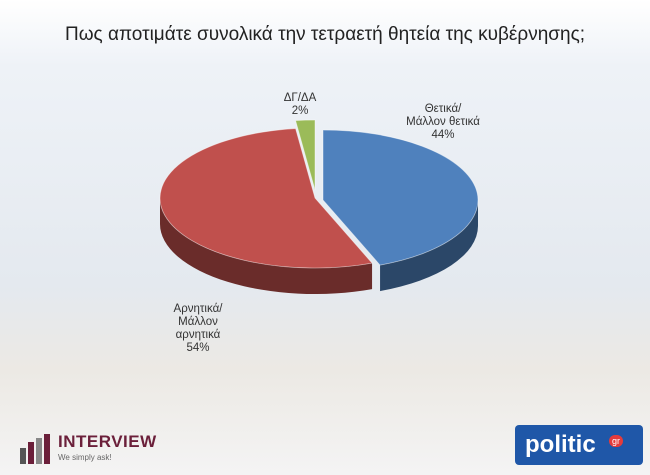  Describe the element at coordinates (300, 111) in the screenshot. I see `value-label: 2%` at that location.